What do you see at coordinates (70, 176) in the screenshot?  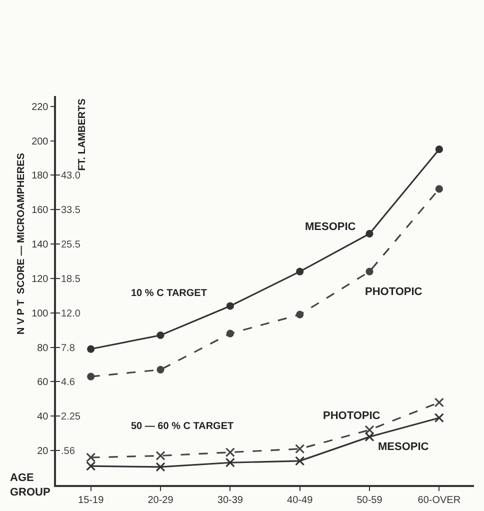 I see `category-label: 43.0` at bounding box center [70, 176].